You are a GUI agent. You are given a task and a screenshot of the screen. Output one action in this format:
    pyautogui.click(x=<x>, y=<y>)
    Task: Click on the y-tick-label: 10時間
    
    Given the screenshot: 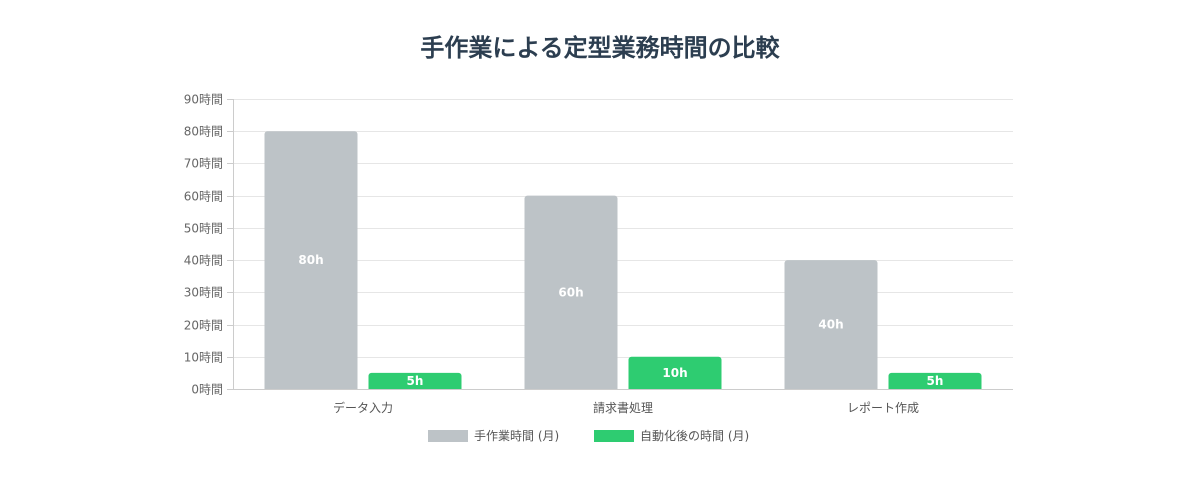 What is the action you would take?
    pyautogui.click(x=203, y=358)
    